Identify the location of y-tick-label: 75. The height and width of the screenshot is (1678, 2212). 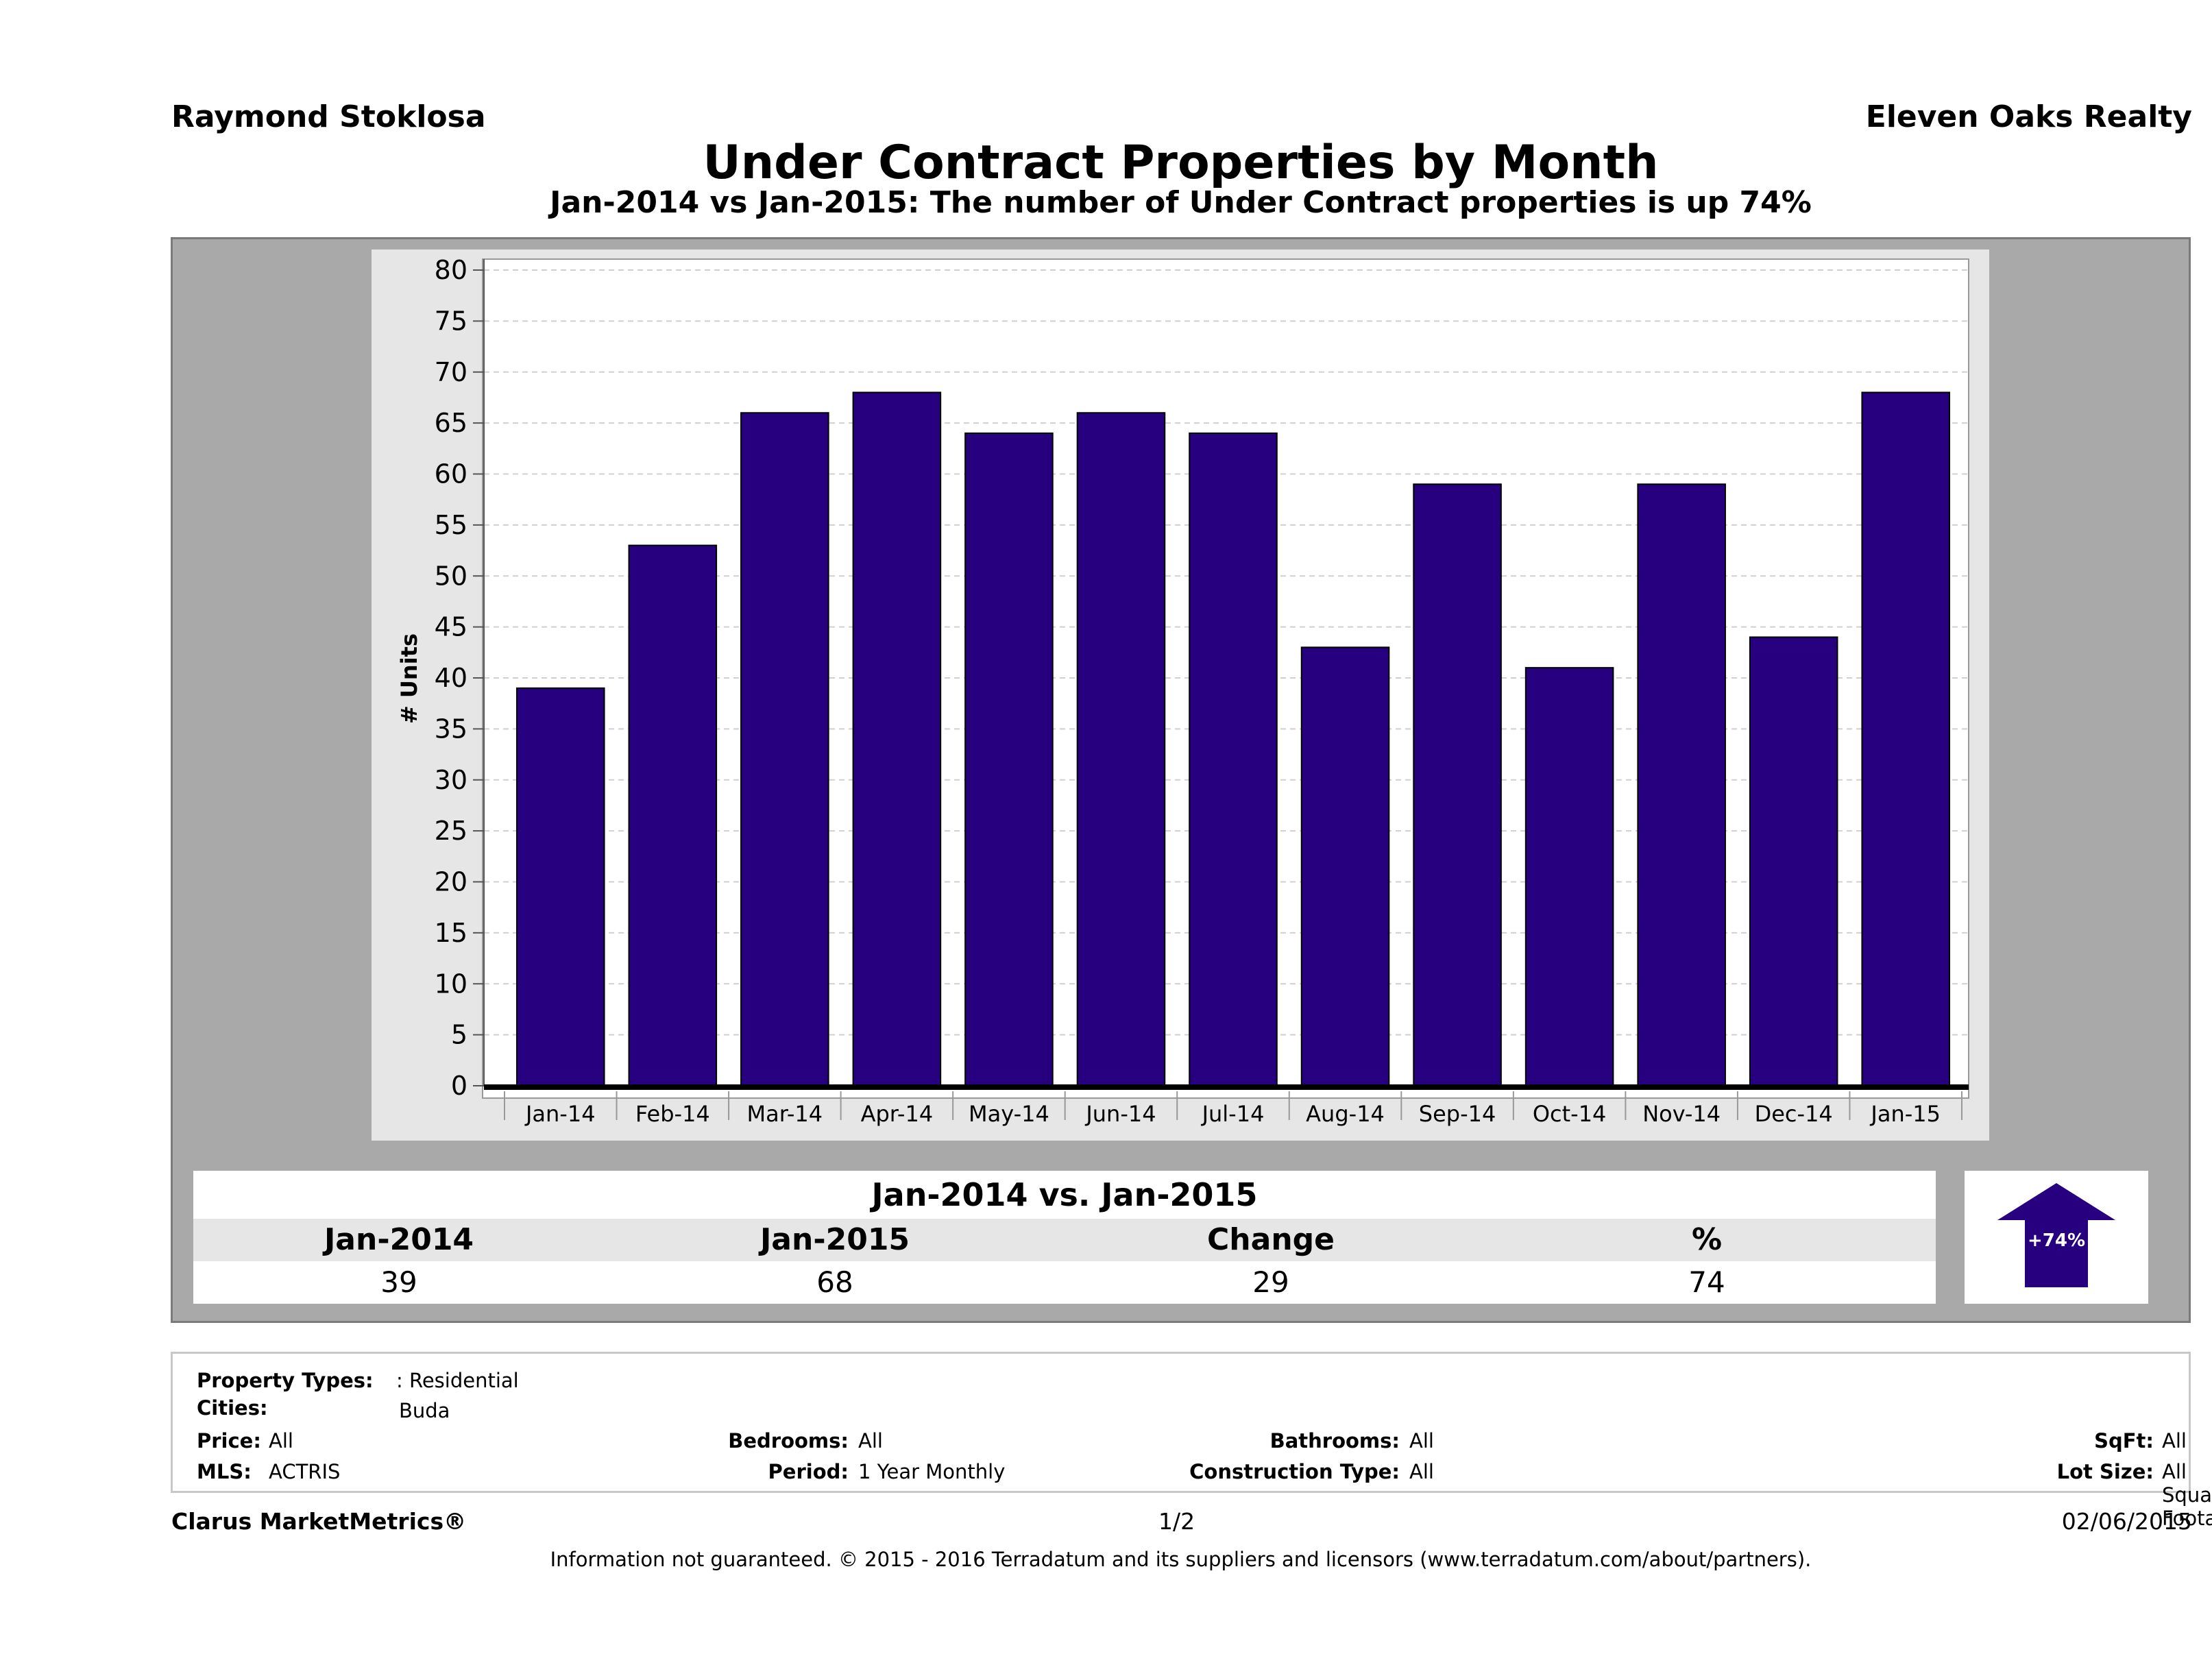
(451, 321).